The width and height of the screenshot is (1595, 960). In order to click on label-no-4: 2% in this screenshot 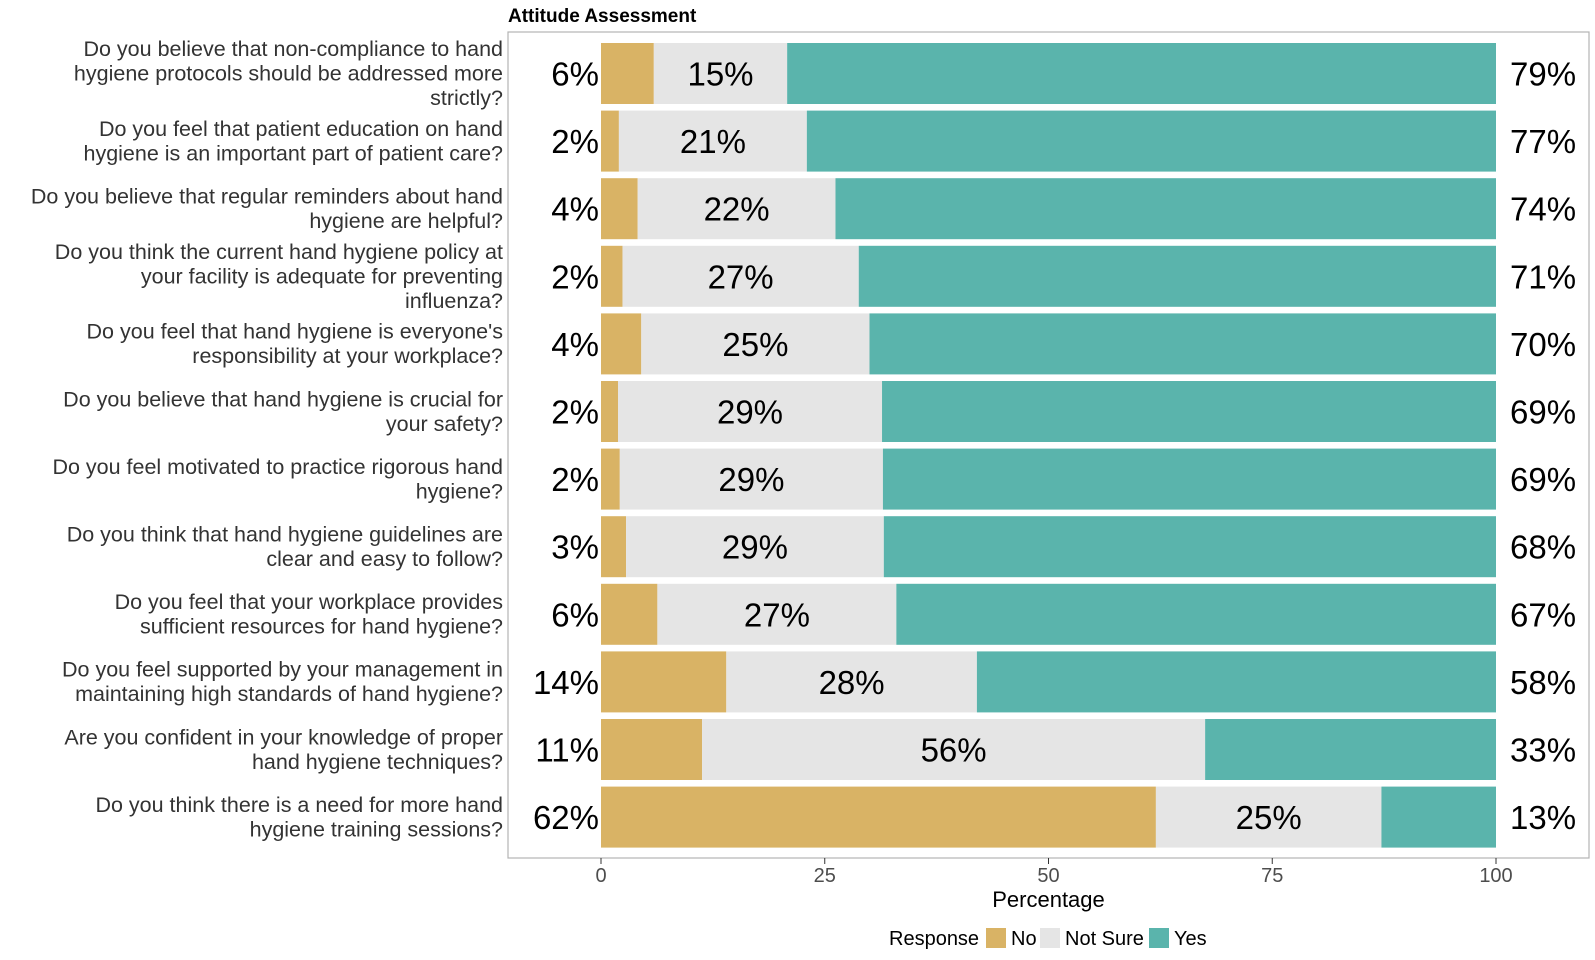, I will do `click(575, 276)`.